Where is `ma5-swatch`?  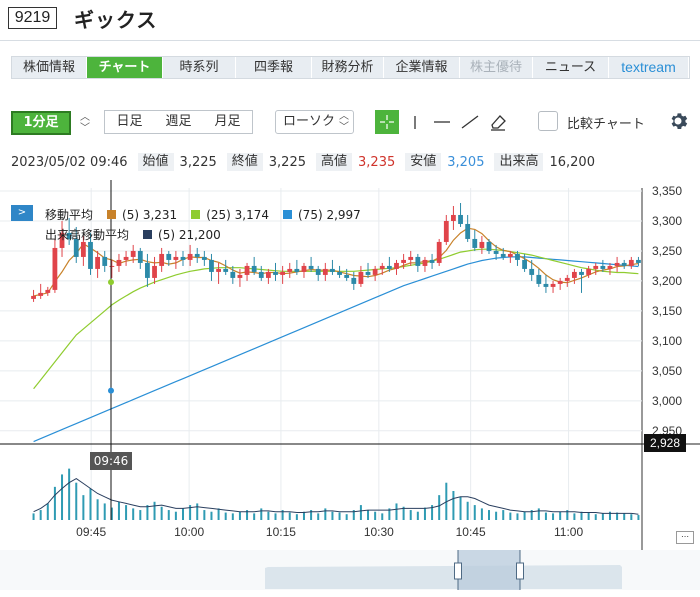 ma5-swatch is located at coordinates (112, 214).